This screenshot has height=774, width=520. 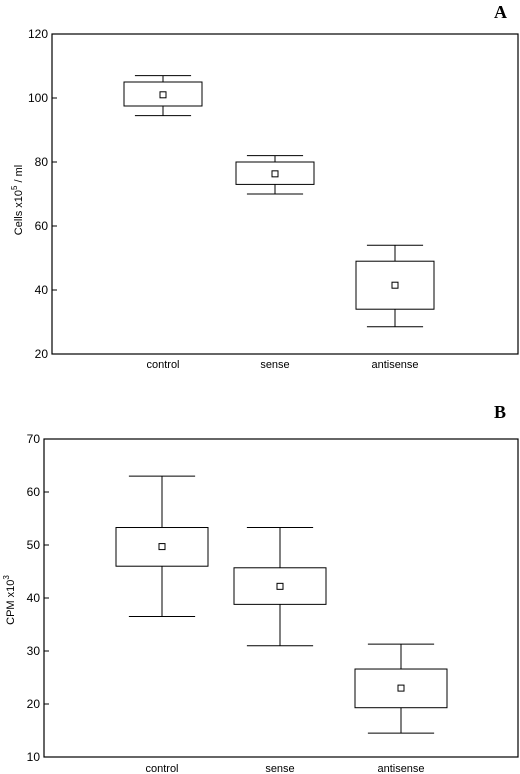 What do you see at coordinates (34, 439) in the screenshot?
I see `y-tick-label: 70` at bounding box center [34, 439].